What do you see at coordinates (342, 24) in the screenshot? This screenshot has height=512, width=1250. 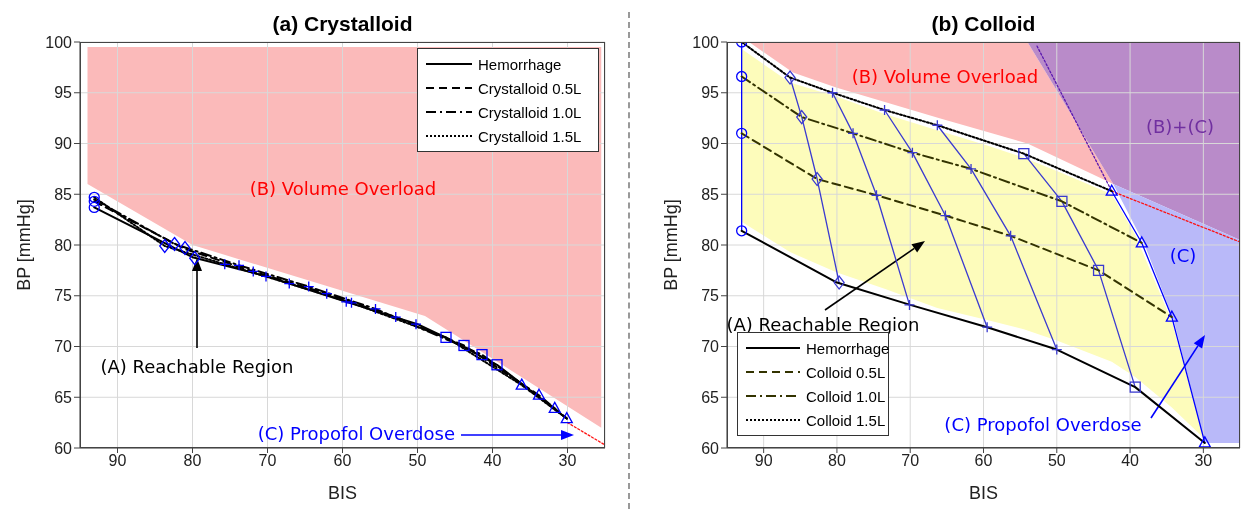 I see `chart-title: (a) Crystalloid` at bounding box center [342, 24].